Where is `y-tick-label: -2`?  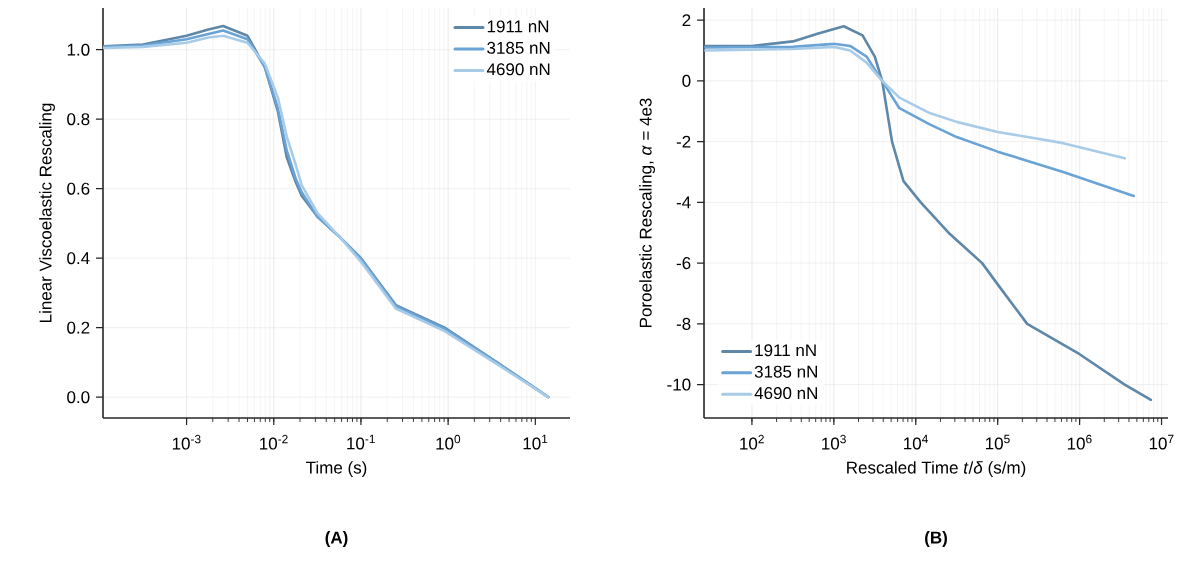 y-tick-label: -2 is located at coordinates (683, 141).